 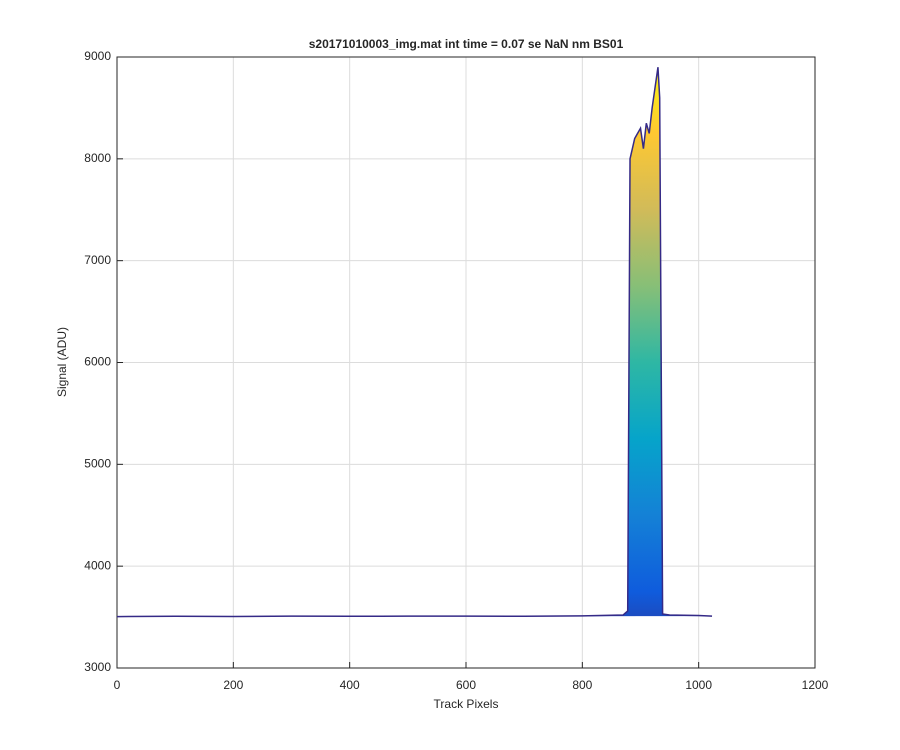 I want to click on y-tick-label: 4000, so click(x=97, y=565).